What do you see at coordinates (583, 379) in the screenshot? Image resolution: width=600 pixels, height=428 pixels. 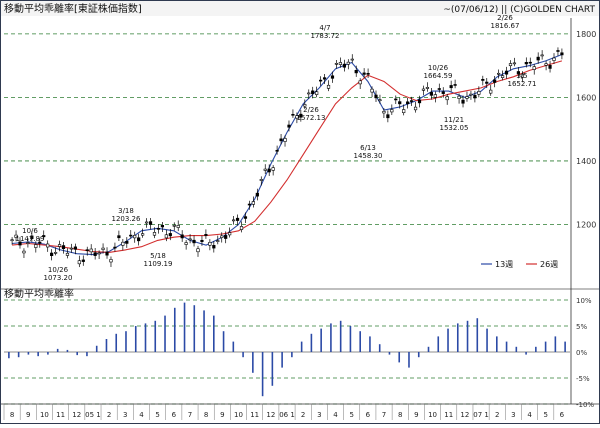 I see `osc-y-tick-label: -5%` at bounding box center [583, 379].